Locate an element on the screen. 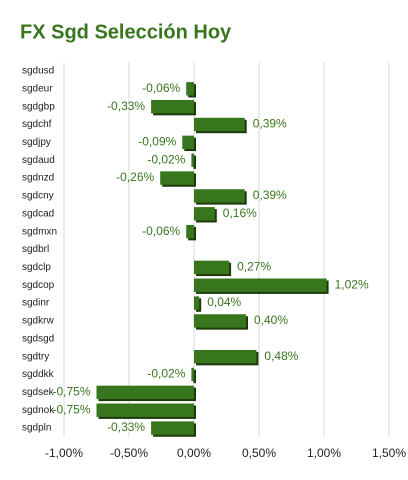 The width and height of the screenshot is (408, 480). x-tick-label: 0,50% is located at coordinates (259, 453).